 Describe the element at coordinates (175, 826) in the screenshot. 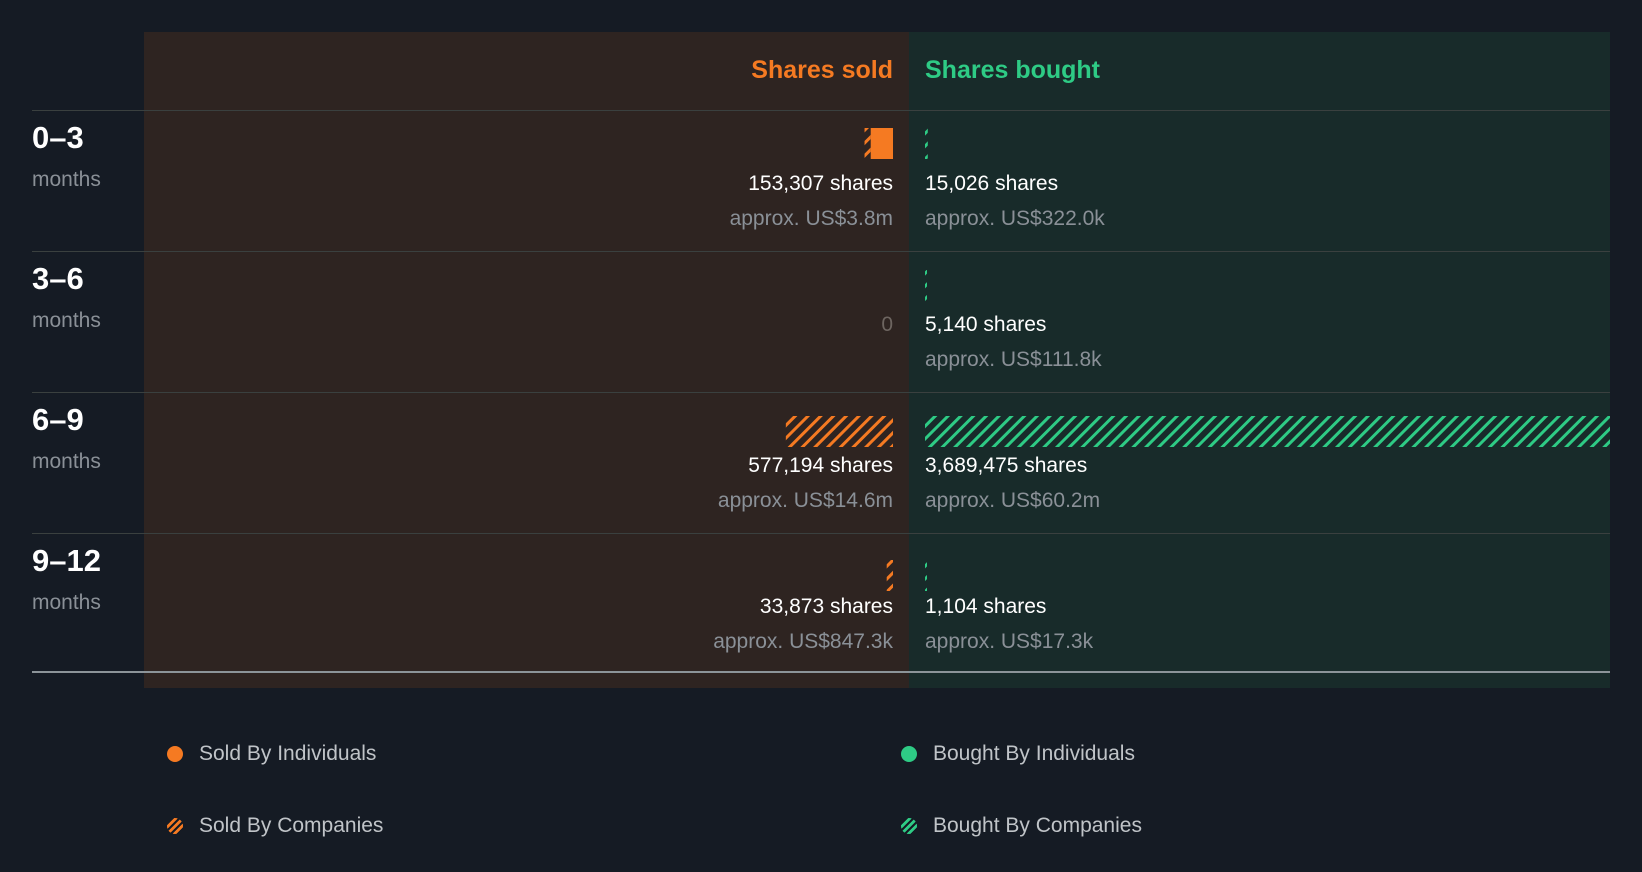

I see `sold-companies-legend-icon` at that location.